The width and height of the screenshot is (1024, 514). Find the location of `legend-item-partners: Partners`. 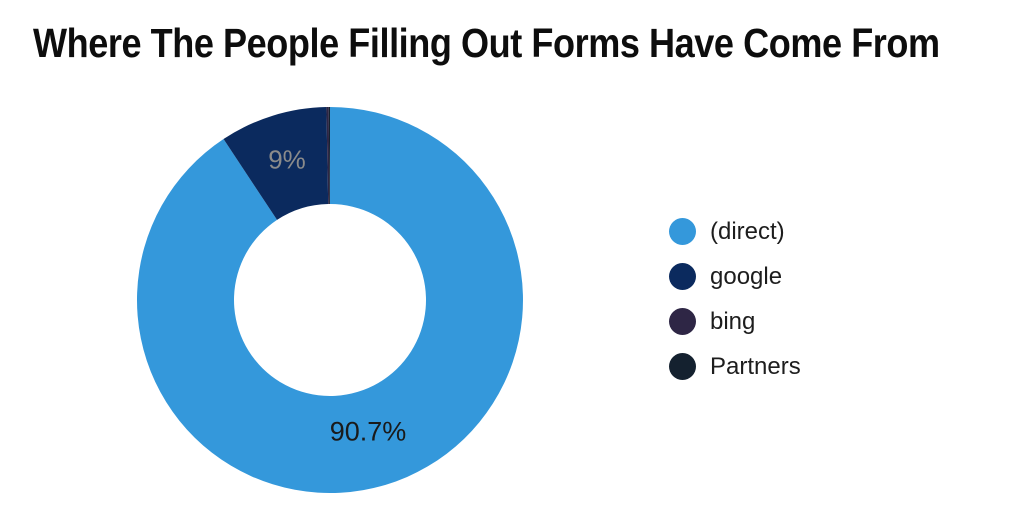

legend-item-partners: Partners is located at coordinates (735, 366).